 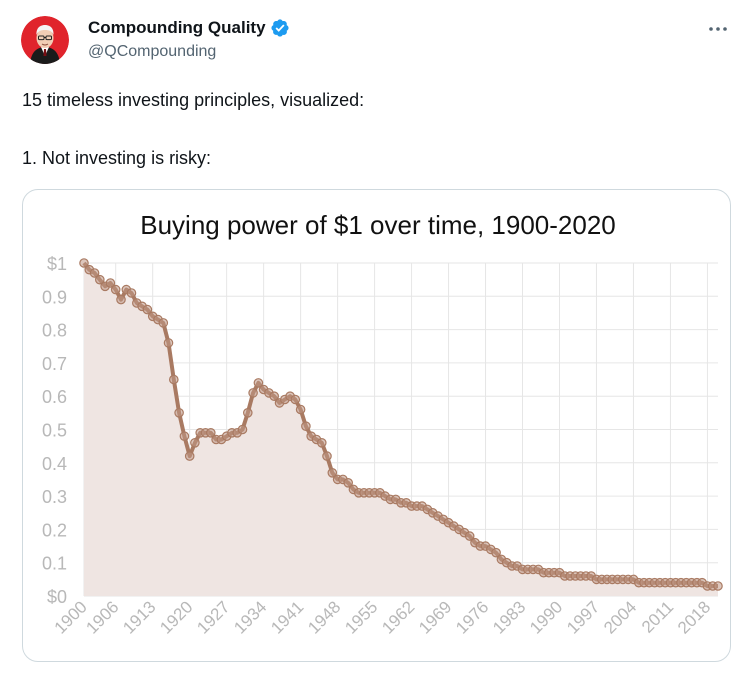 What do you see at coordinates (54, 397) in the screenshot?
I see `y-tick-label: 0.6` at bounding box center [54, 397].